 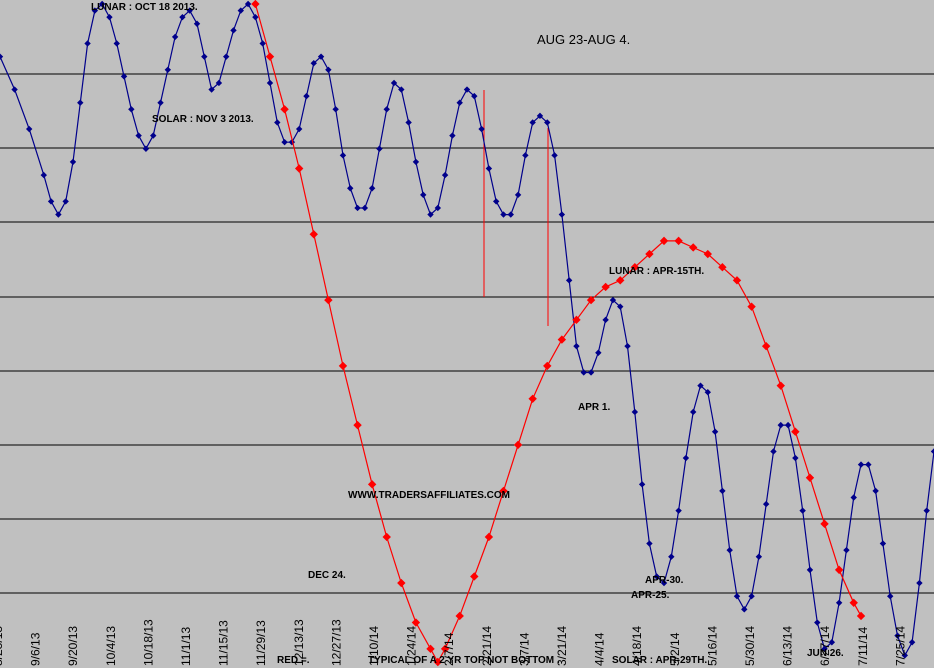 What do you see at coordinates (664, 580) in the screenshot?
I see `annotation-apr30: APR-30.` at bounding box center [664, 580].